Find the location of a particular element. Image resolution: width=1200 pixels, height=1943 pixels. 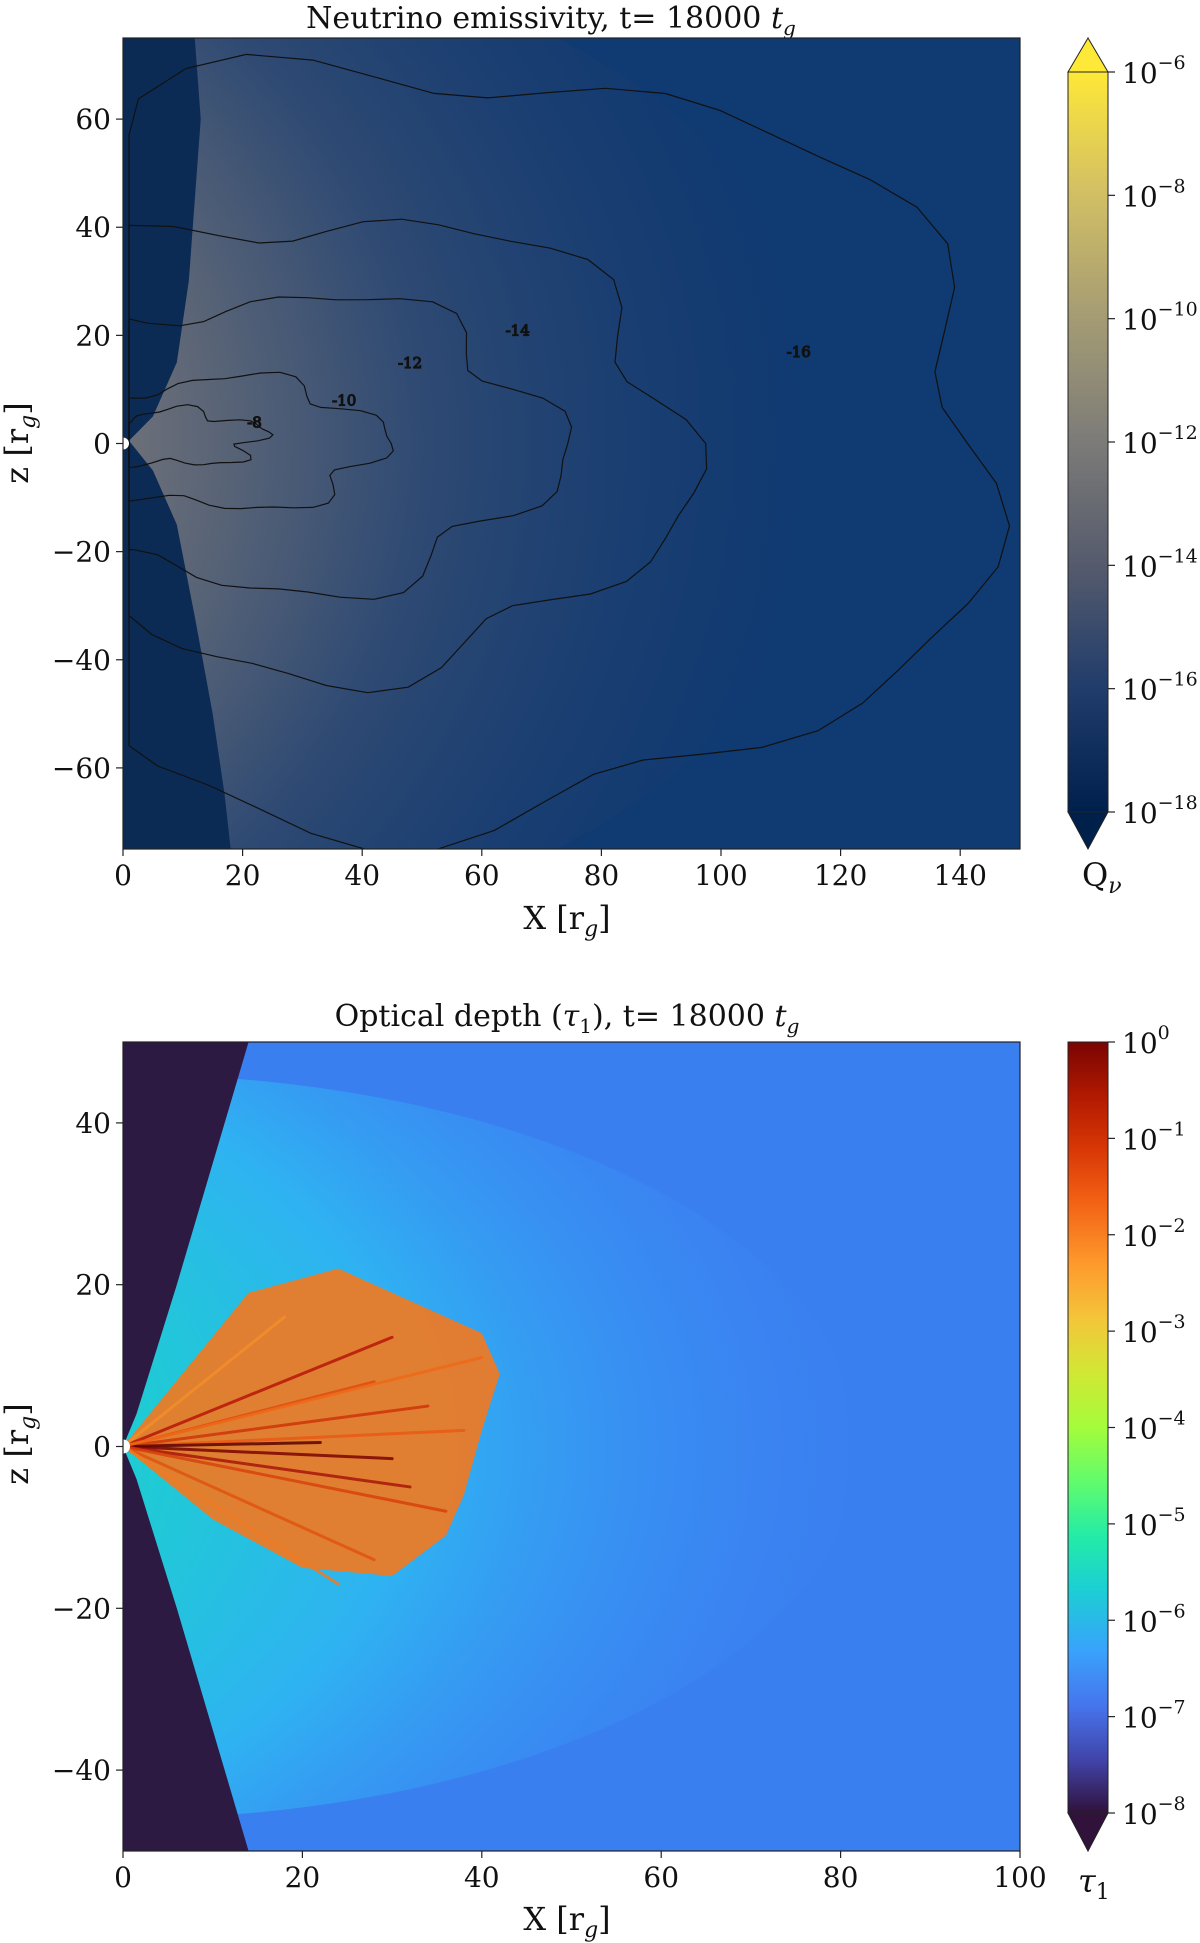

emissivity-x-ticks: 0 20 40 60 80 100 120 140 is located at coordinates (550, 870).